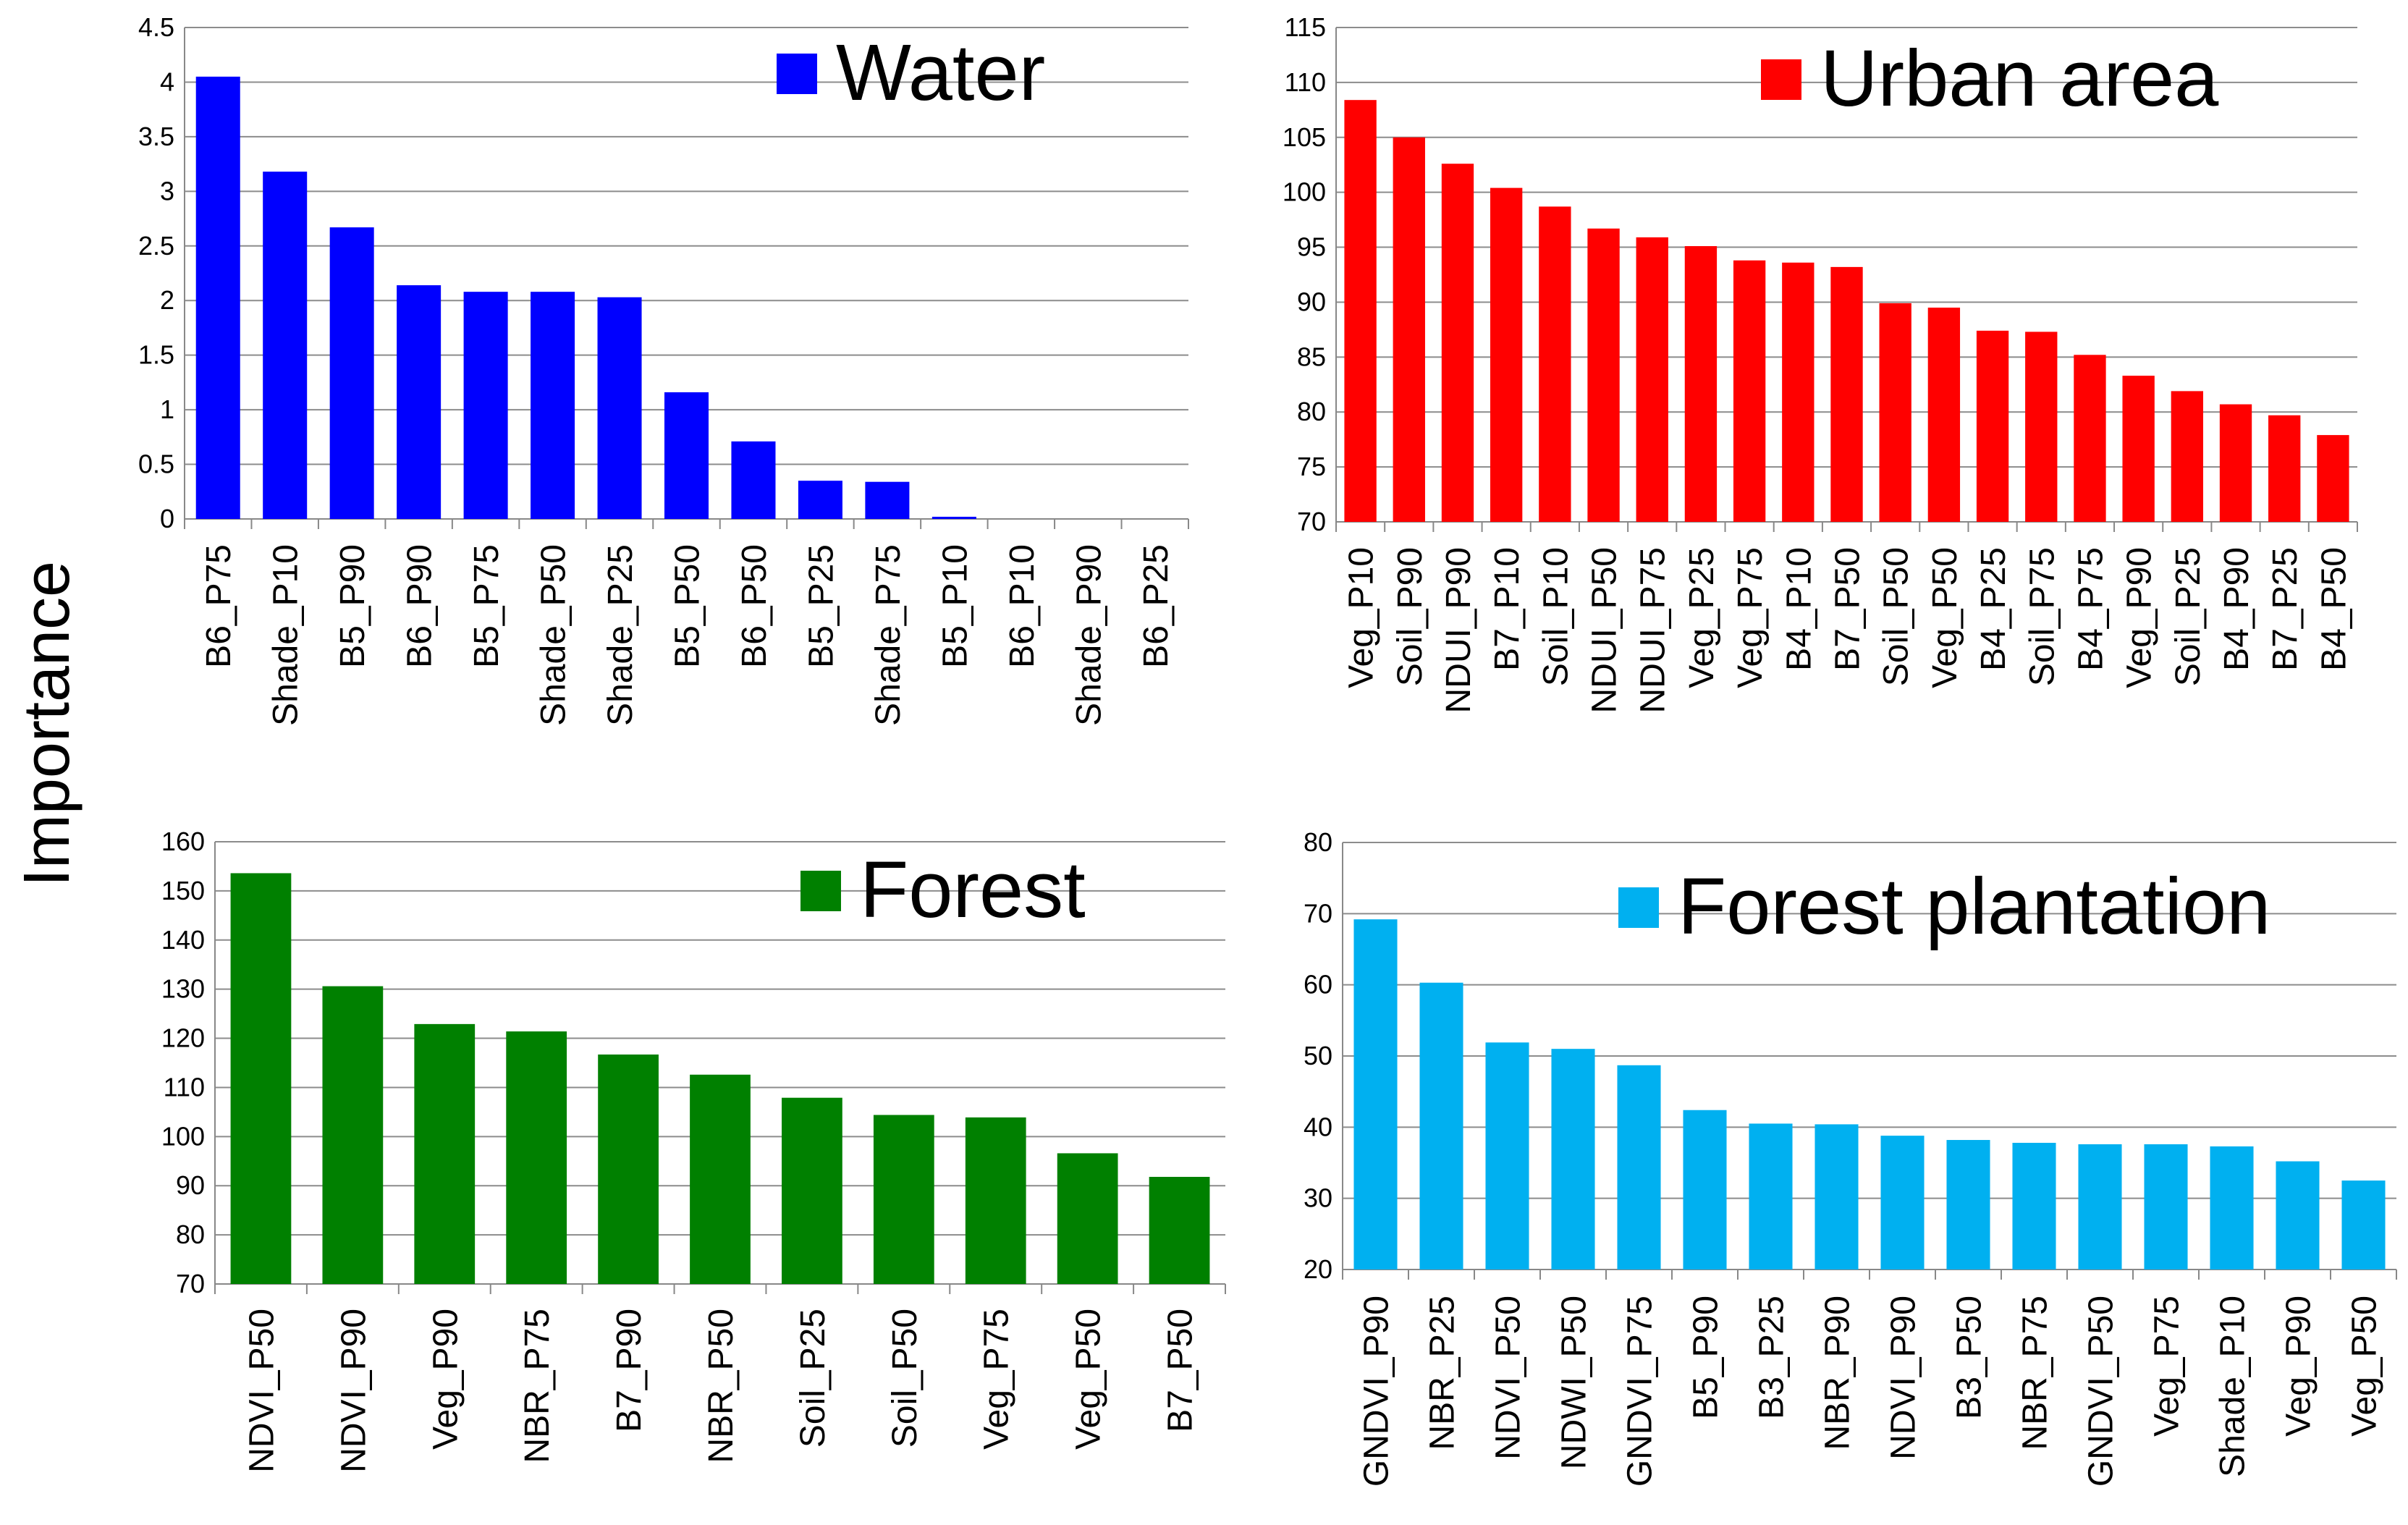 The height and width of the screenshot is (1525, 2408). Describe the element at coordinates (261, 1078) in the screenshot. I see `bar-ndvi-p50` at that location.